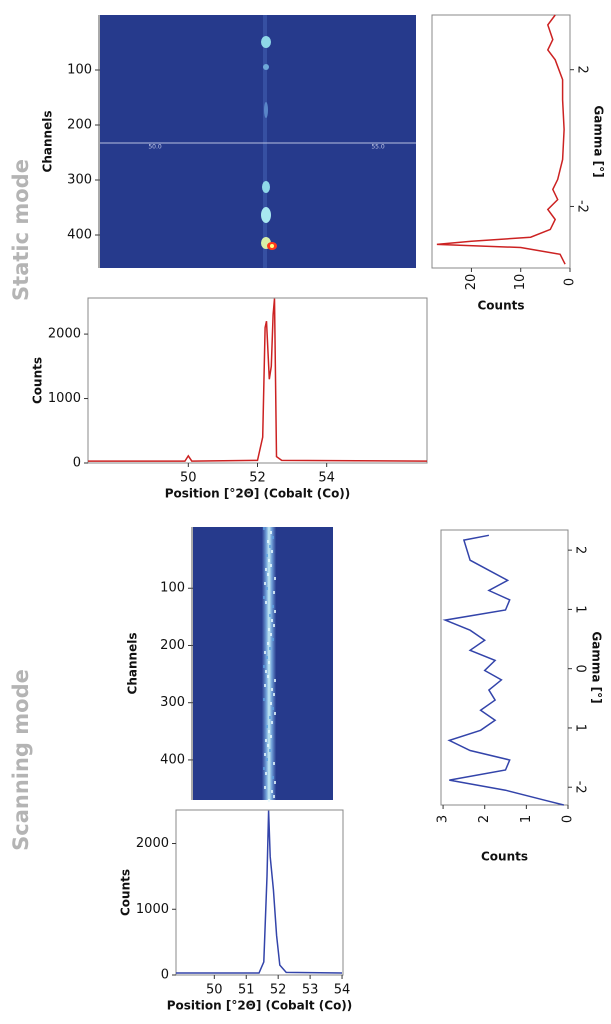 This screenshot has height=1024, width=611. What do you see at coordinates (580, 728) in the screenshot?
I see `x-tick-label: 1` at bounding box center [580, 728].